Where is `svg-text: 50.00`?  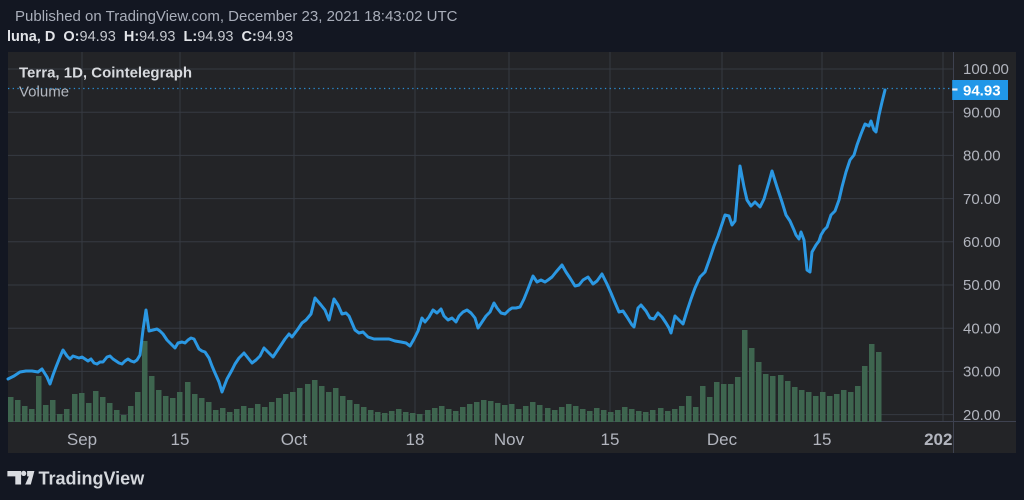 svg-text: 50.00 is located at coordinates (982, 285).